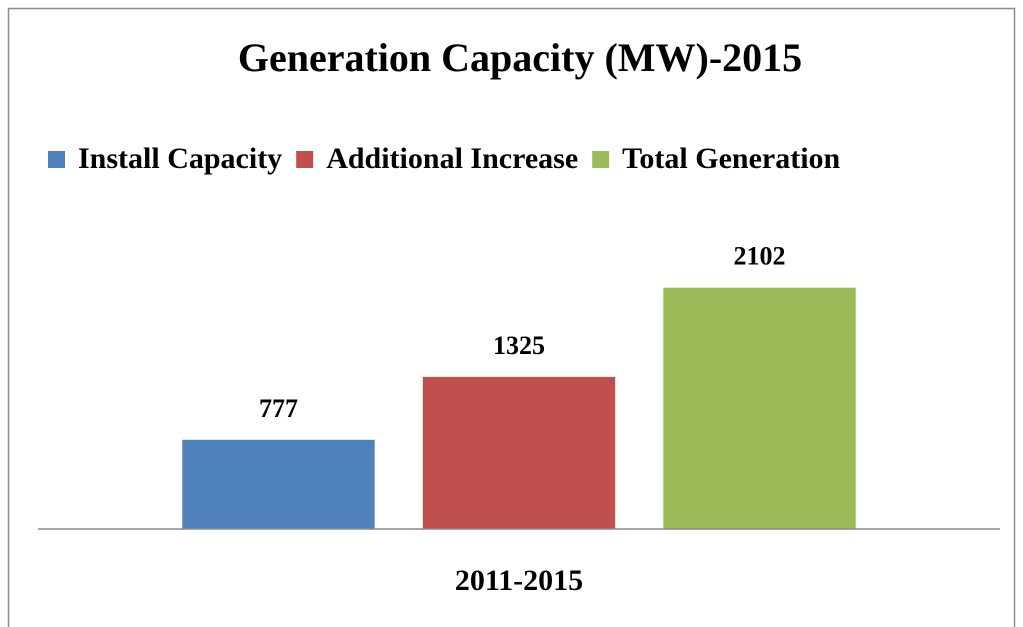 This screenshot has width=1023, height=627. I want to click on chart-title: Generation Capacity (MW)-2015, so click(520, 57).